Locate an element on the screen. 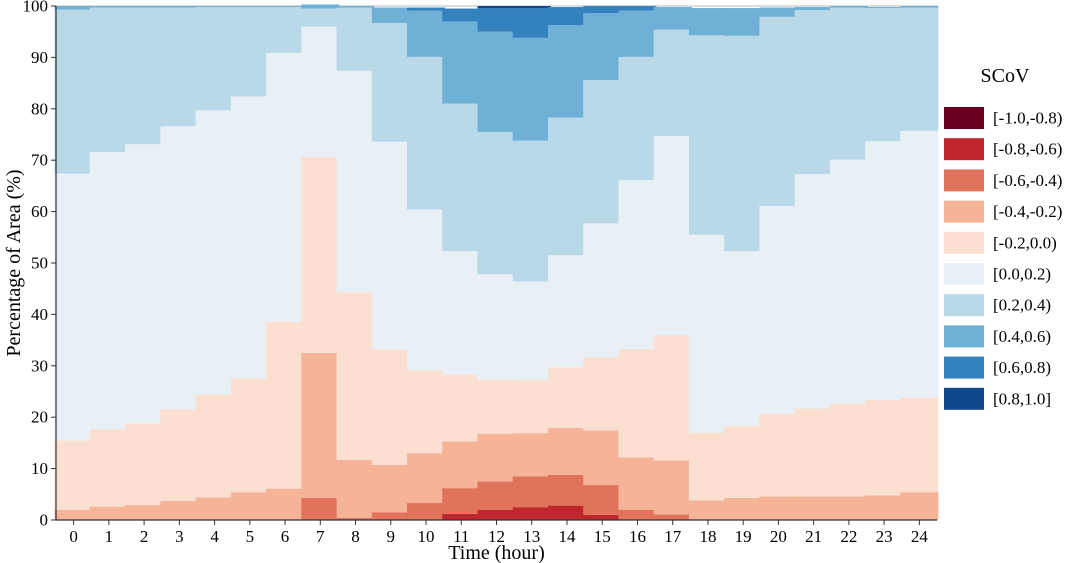 Image resolution: width=1080 pixels, height=563 pixels. y-tick-label: 20 is located at coordinates (39, 417).